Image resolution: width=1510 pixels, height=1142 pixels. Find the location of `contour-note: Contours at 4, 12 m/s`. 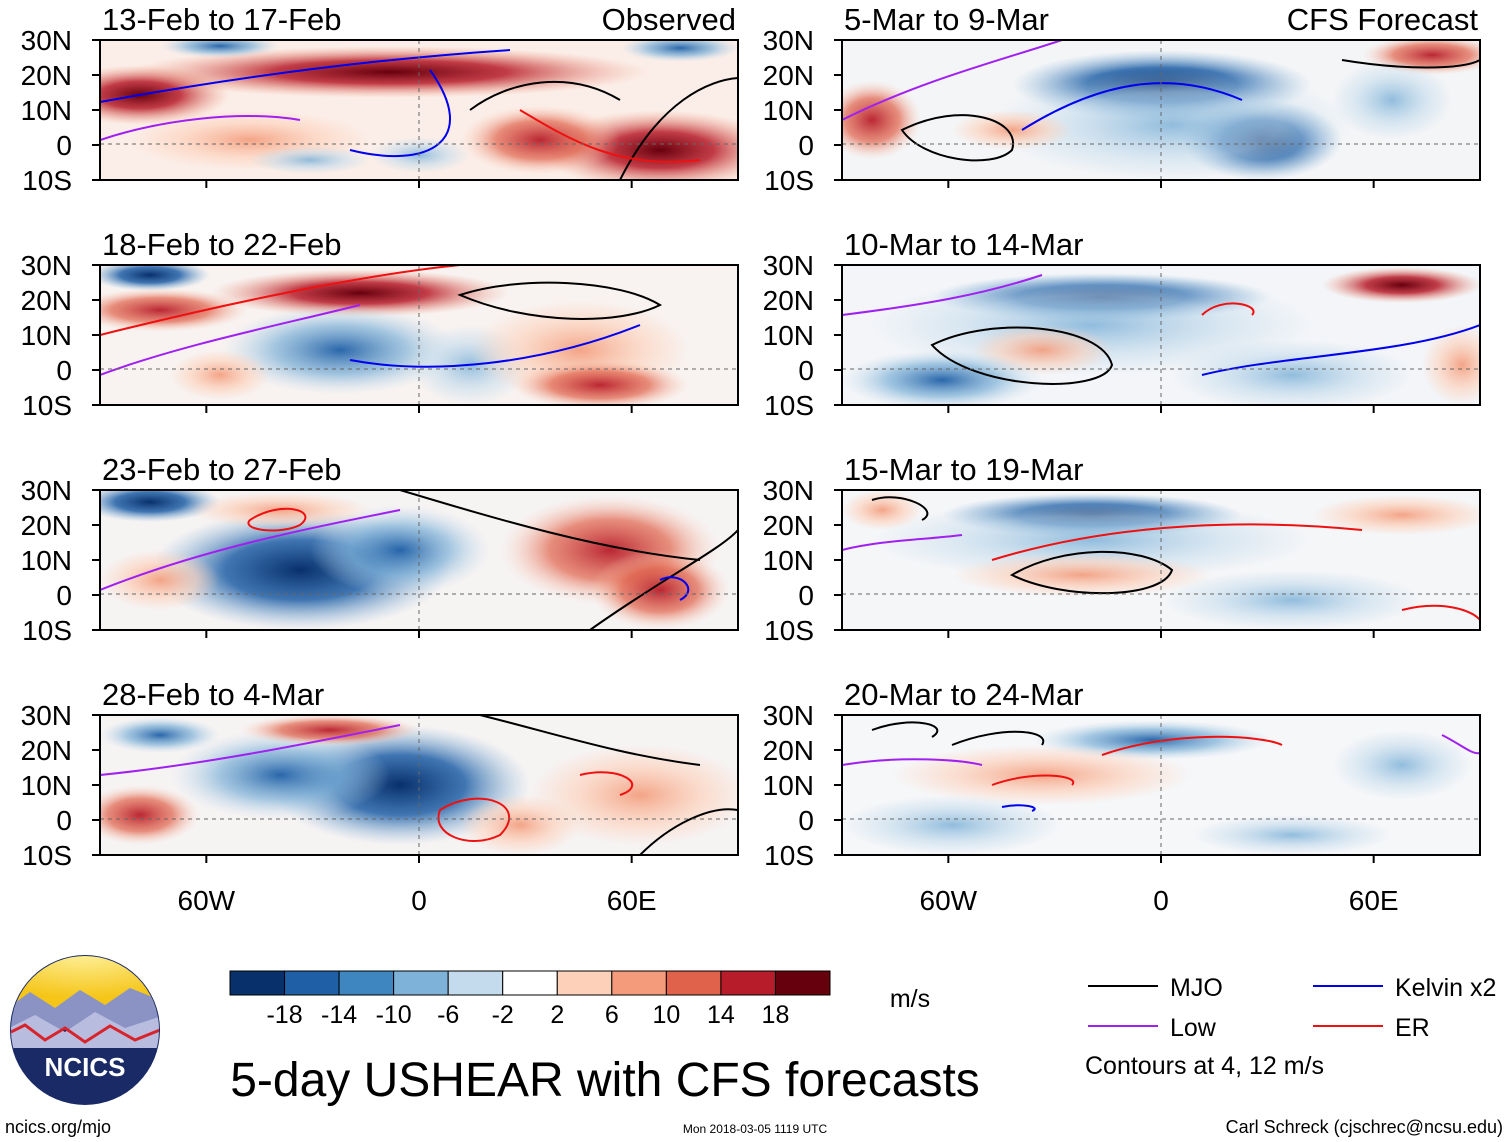

contour-note: Contours at 4, 12 m/s is located at coordinates (1204, 1066).